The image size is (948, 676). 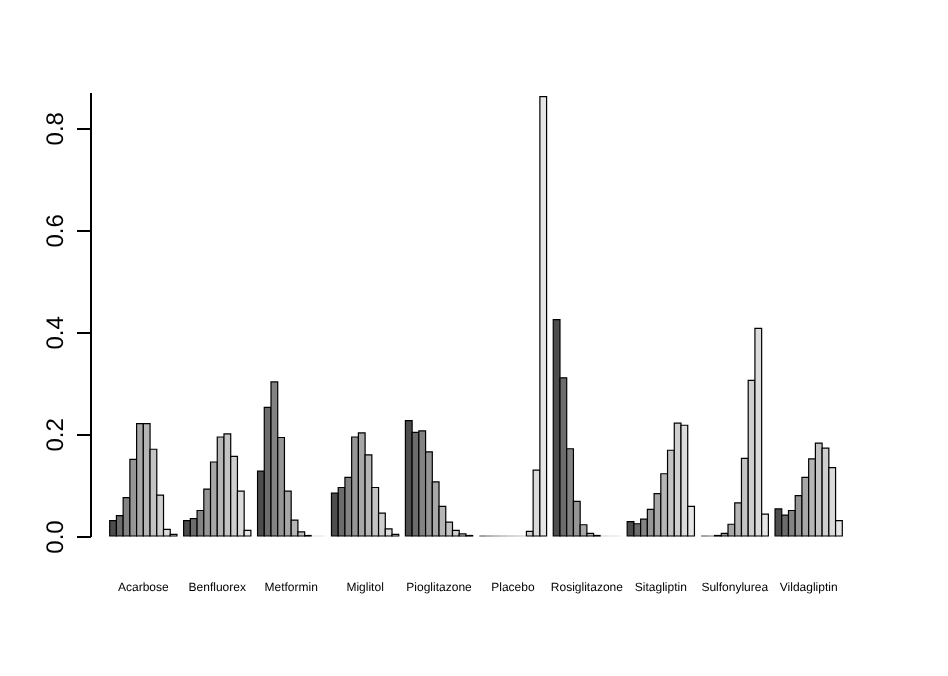 What do you see at coordinates (55, 332) in the screenshot?
I see `y-tick-label: 0.4` at bounding box center [55, 332].